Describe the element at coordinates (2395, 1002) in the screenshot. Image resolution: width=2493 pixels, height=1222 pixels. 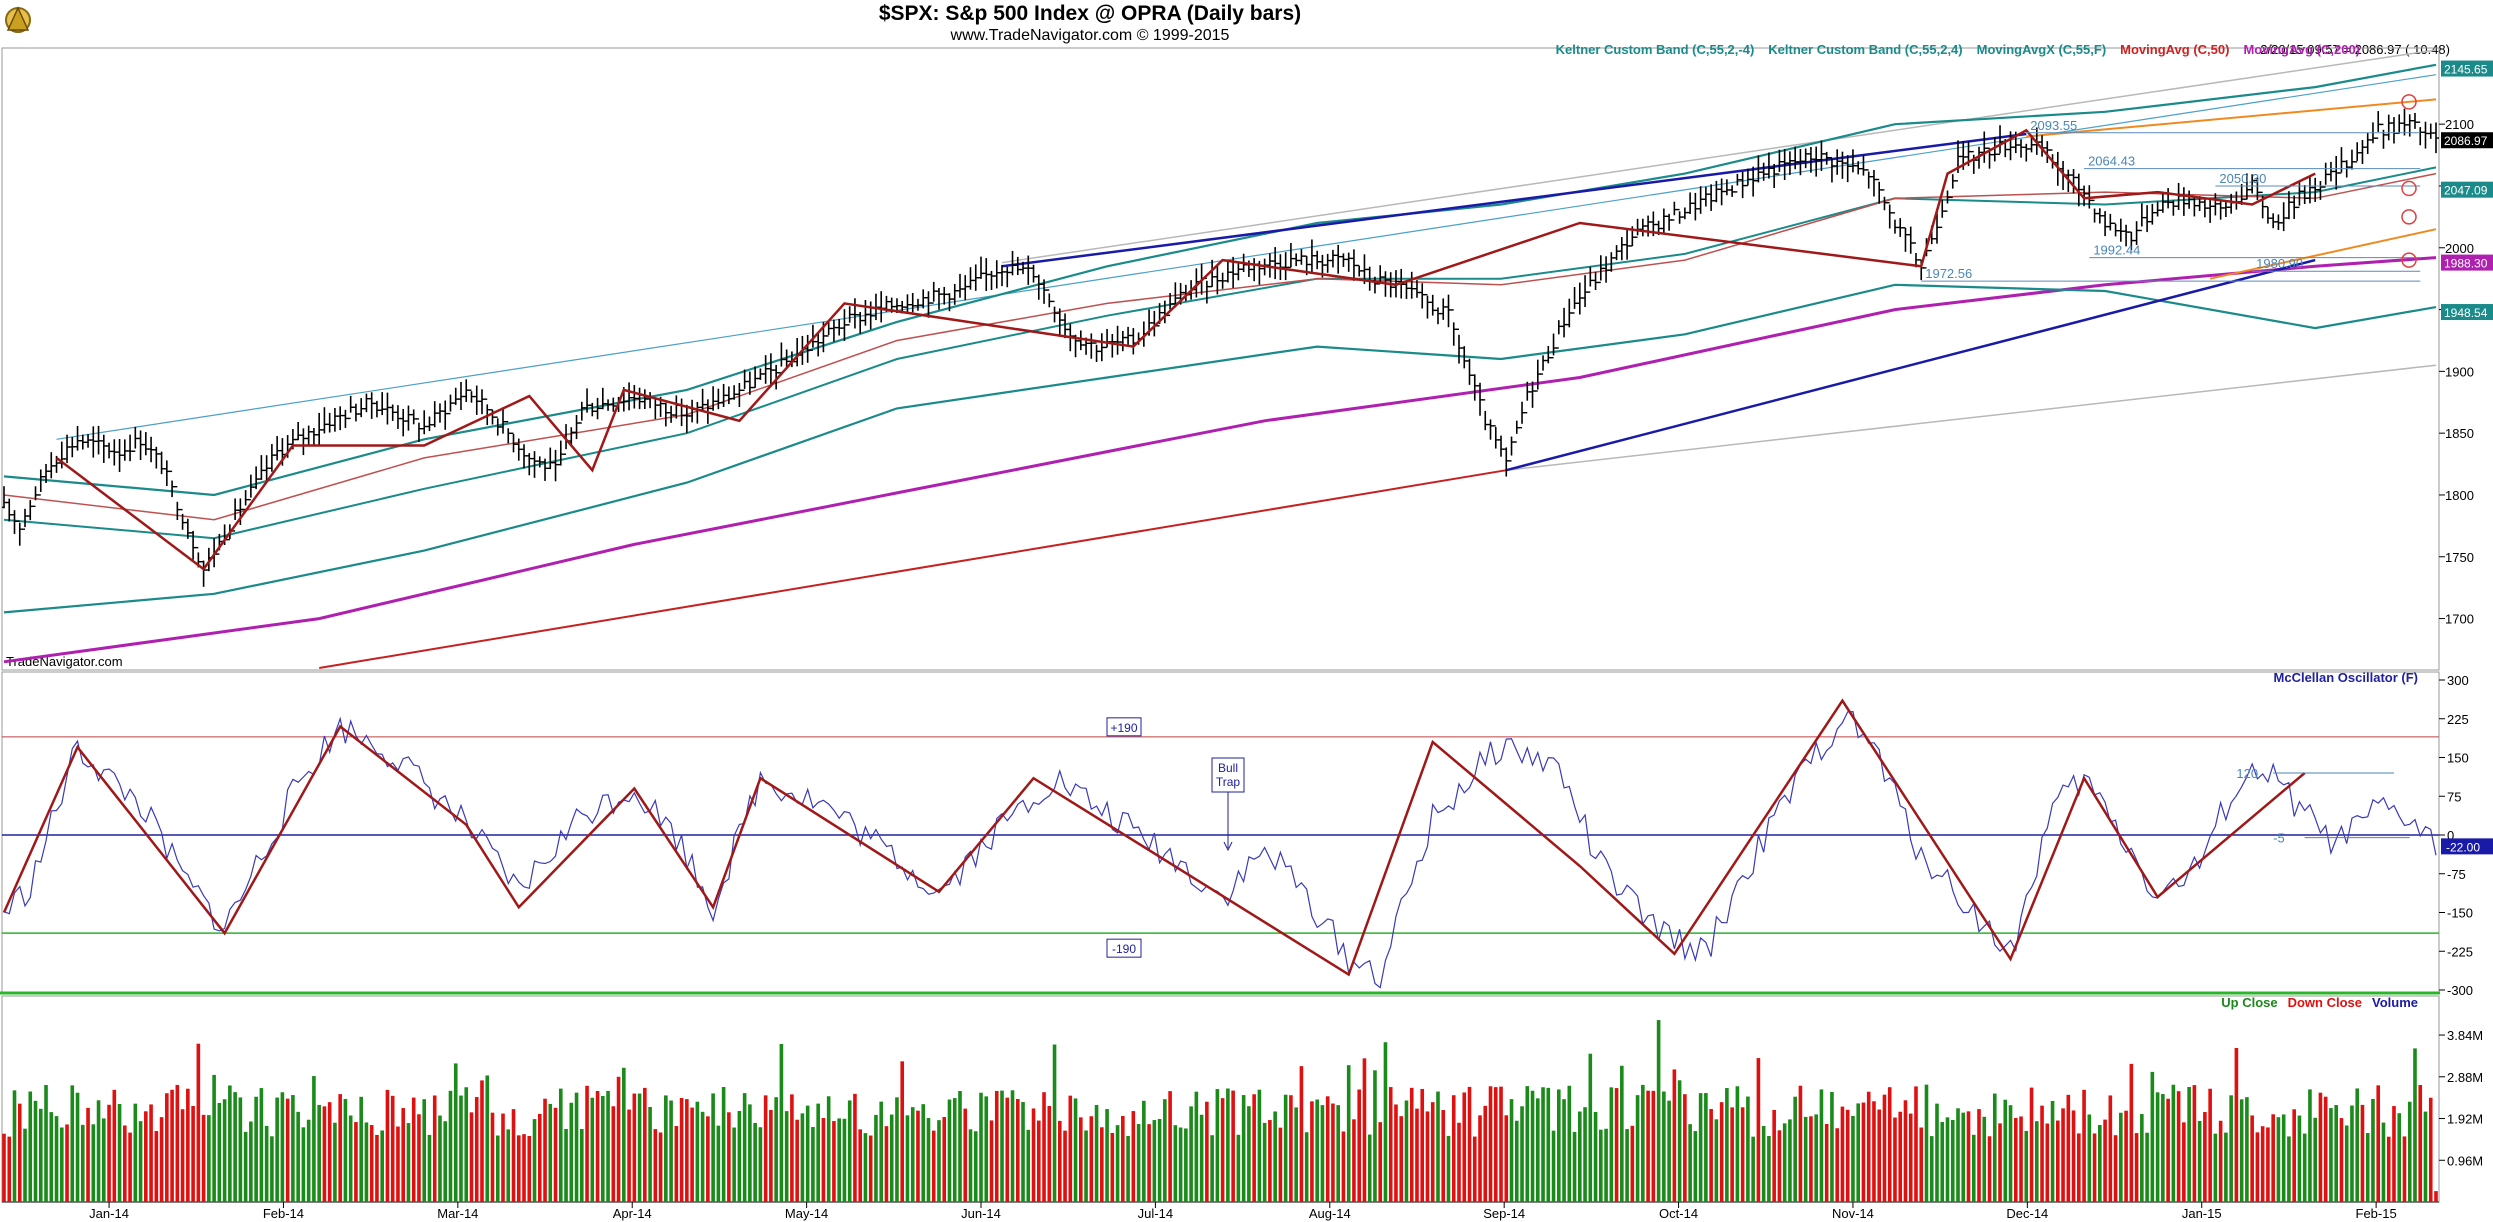
I see `legend-entry: Volume` at that location.